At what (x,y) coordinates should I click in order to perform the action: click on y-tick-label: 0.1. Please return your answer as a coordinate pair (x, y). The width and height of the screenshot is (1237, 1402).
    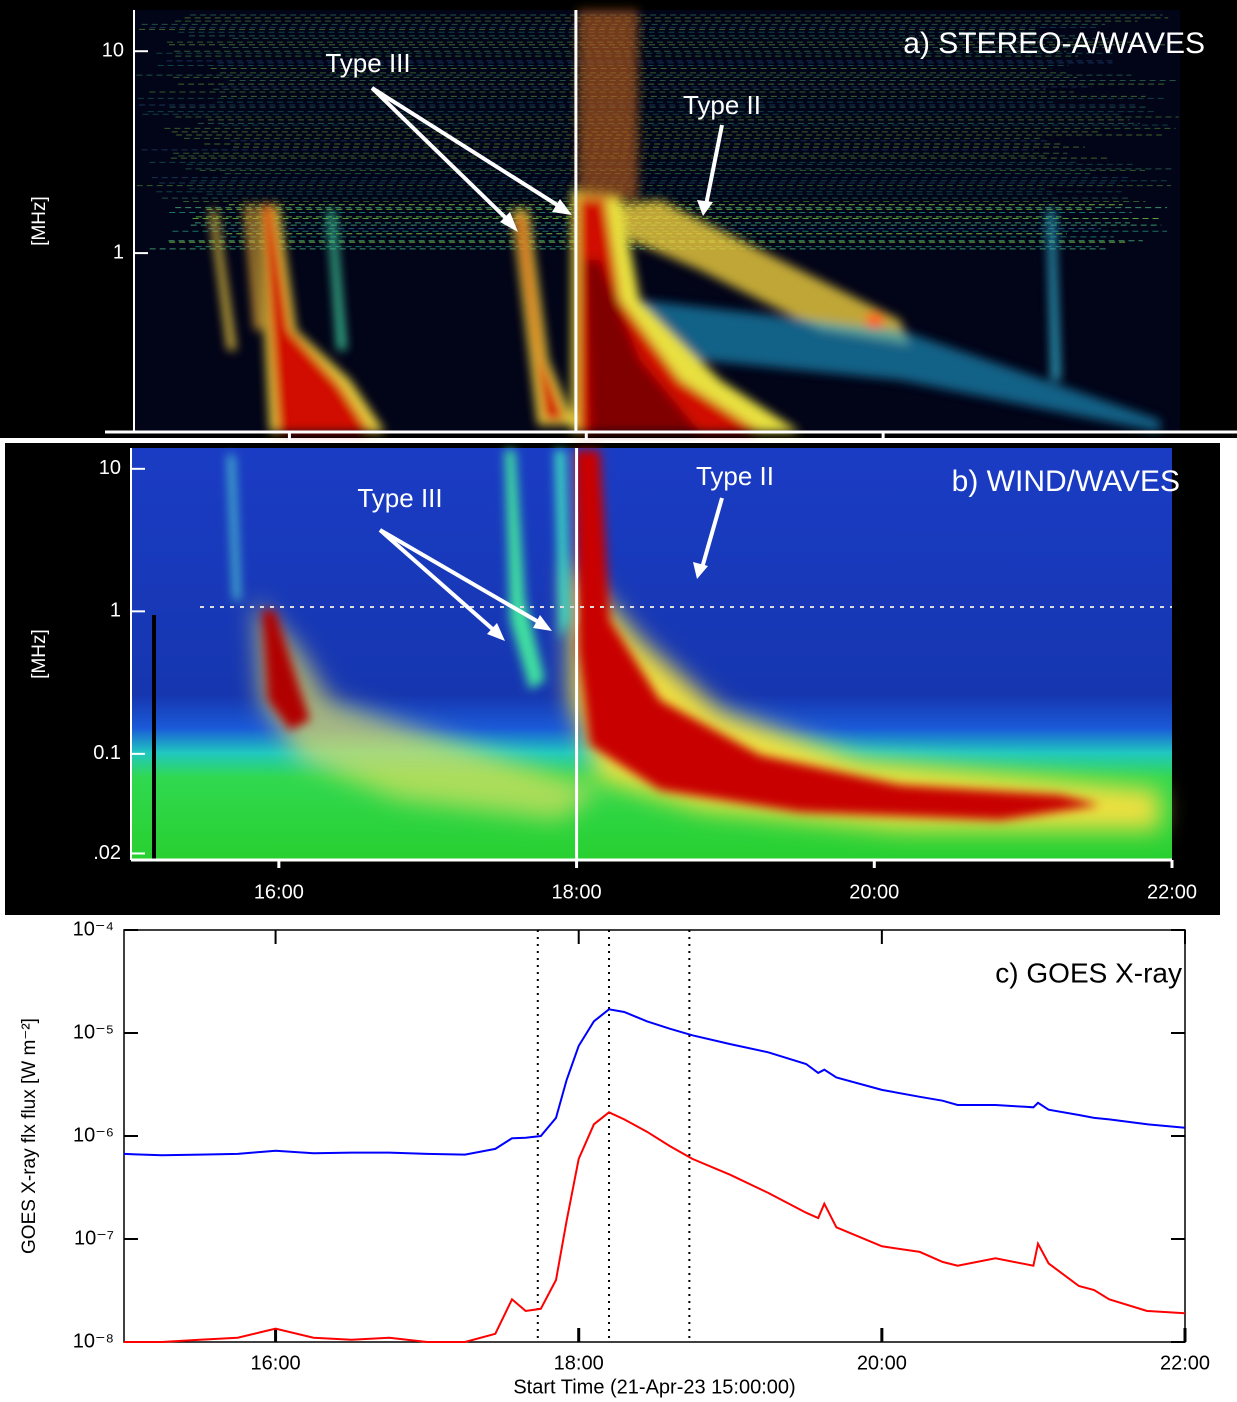
    Looking at the image, I should click on (107, 753).